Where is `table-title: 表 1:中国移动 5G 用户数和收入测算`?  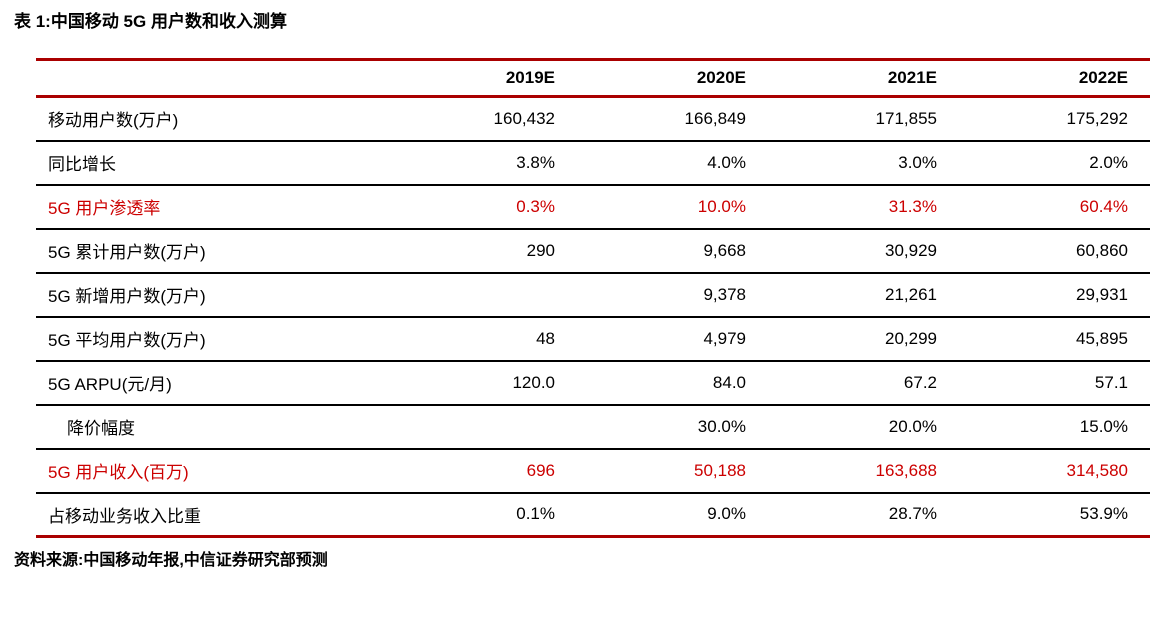 table-title: 表 1:中国移动 5G 用户数和收入测算 is located at coordinates (150, 21).